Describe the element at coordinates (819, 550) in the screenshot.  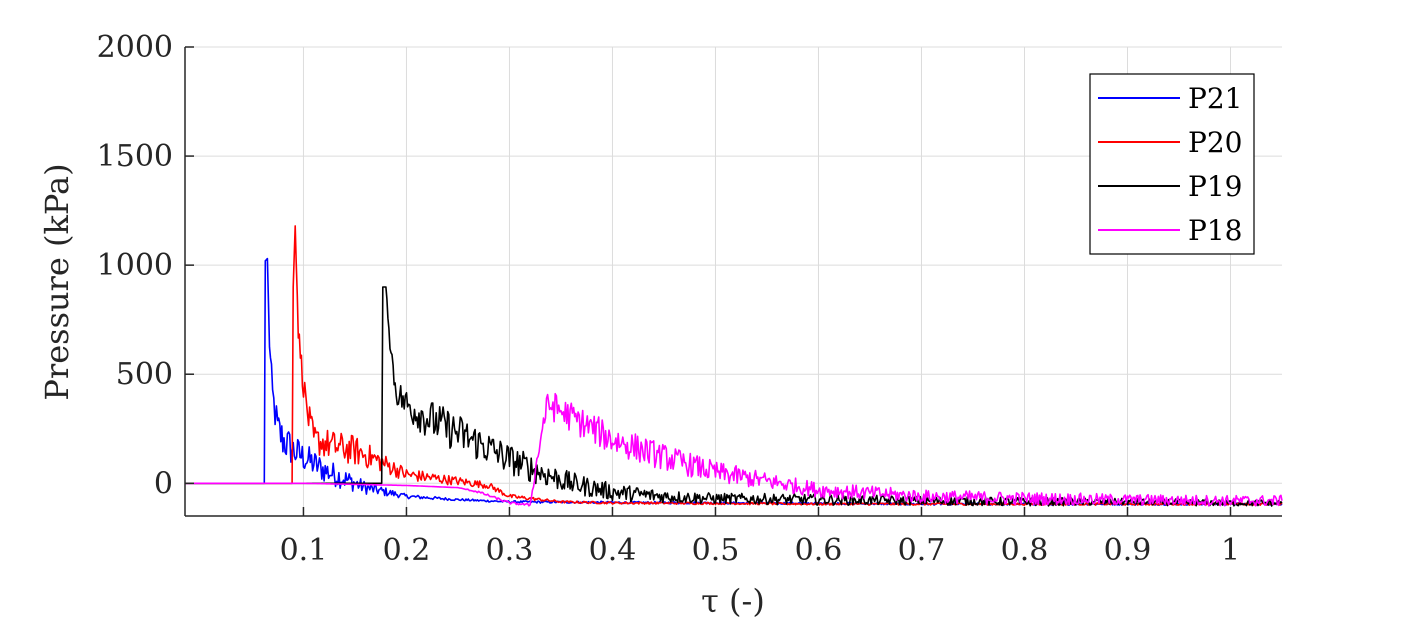
I see `x-tick-label: 0.6` at that location.